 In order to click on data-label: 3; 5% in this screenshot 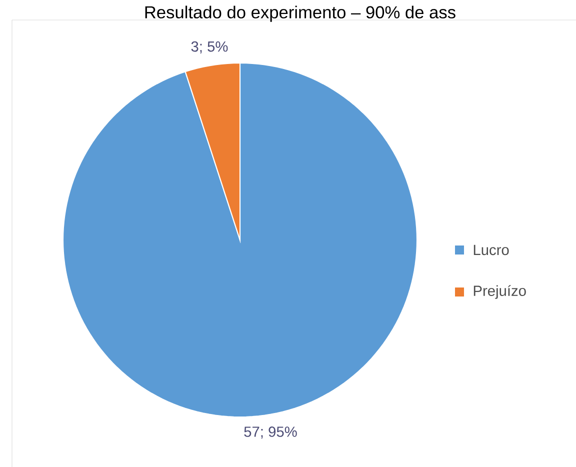, I will do `click(209, 47)`.